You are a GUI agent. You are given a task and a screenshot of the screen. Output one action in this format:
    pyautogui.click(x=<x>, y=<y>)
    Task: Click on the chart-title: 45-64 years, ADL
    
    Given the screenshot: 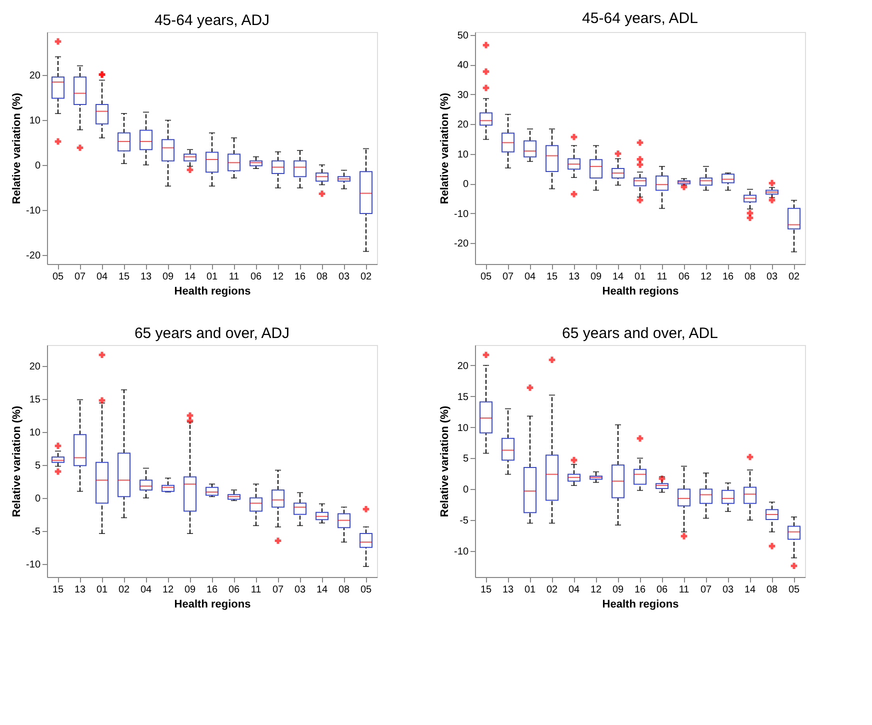 What is the action you would take?
    pyautogui.click(x=640, y=18)
    